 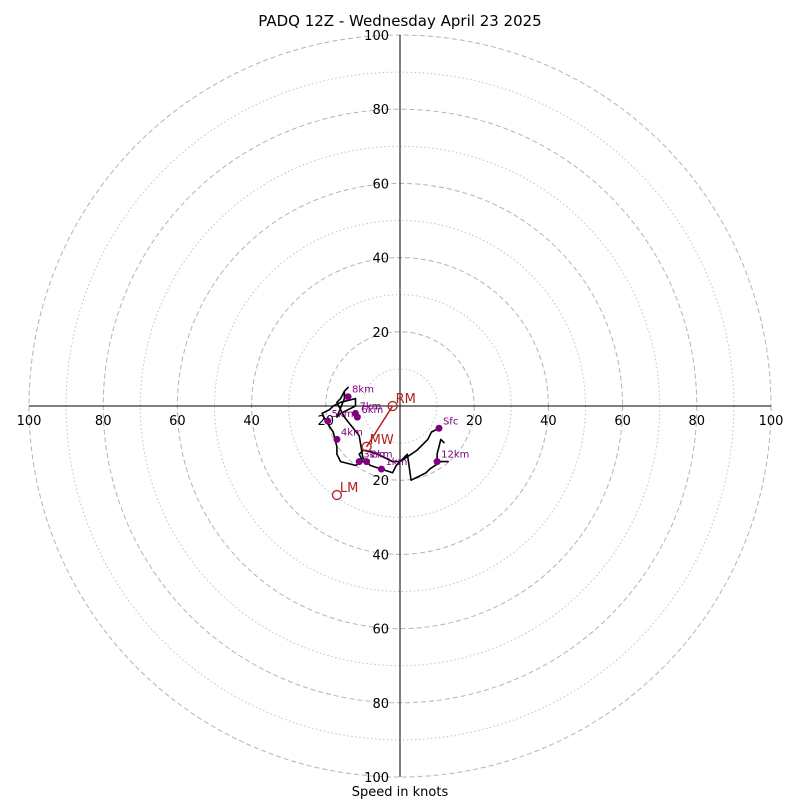 I want to click on height-marker-5km, so click(x=328, y=421).